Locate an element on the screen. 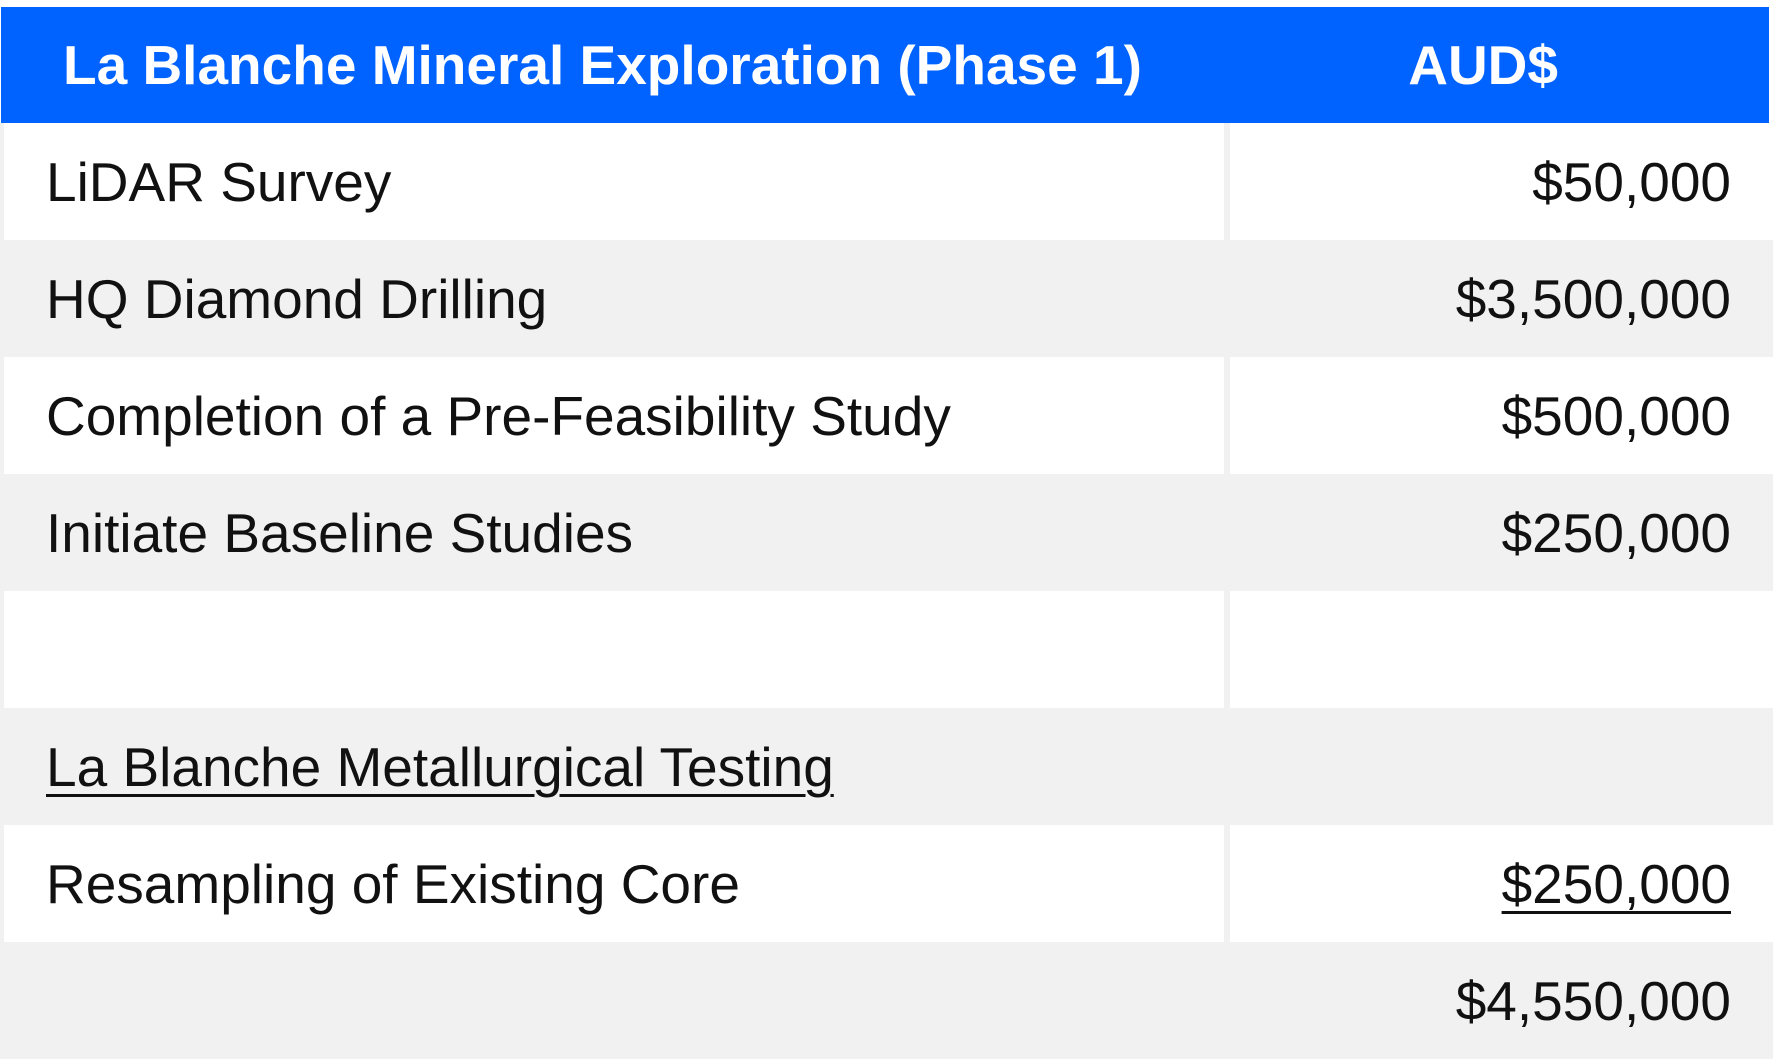  header-amount-label: AUD$ is located at coordinates (1483, 65).